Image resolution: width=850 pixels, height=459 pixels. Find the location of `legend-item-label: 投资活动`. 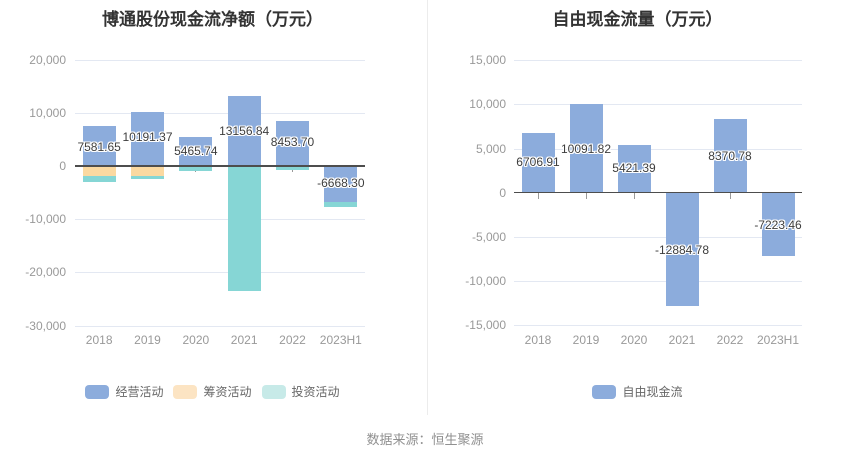

legend-item-label: 投资活动 is located at coordinates (315, 391).